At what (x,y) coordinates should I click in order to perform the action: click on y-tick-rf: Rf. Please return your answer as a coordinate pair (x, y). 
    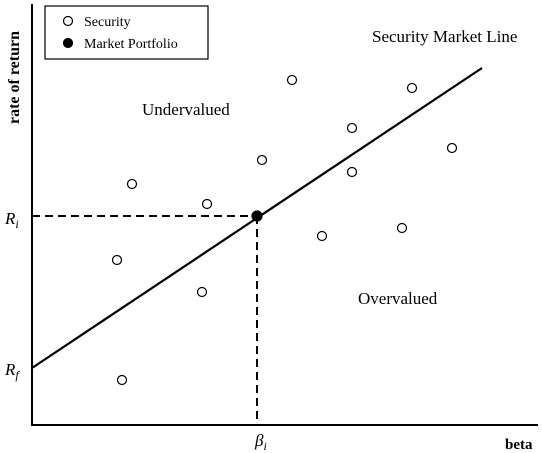
    Looking at the image, I should click on (12, 371).